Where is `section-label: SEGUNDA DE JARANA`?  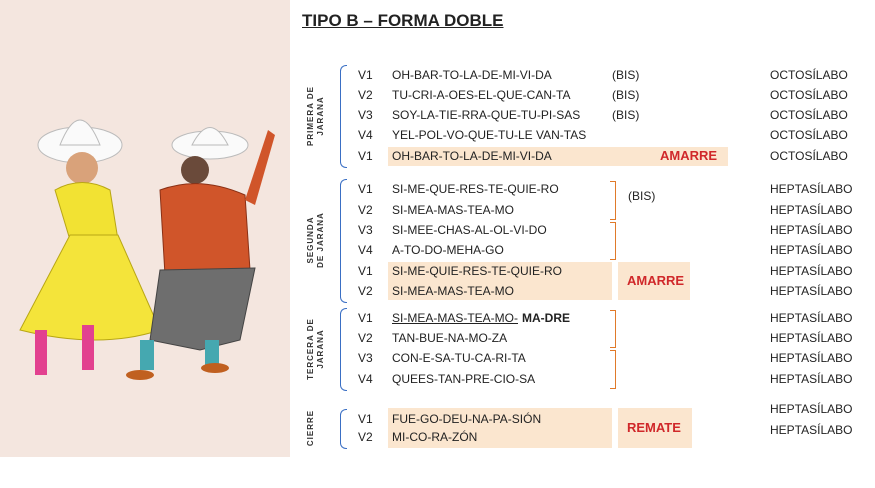
section-label: SEGUNDA DE JARANA is located at coordinates (318, 240).